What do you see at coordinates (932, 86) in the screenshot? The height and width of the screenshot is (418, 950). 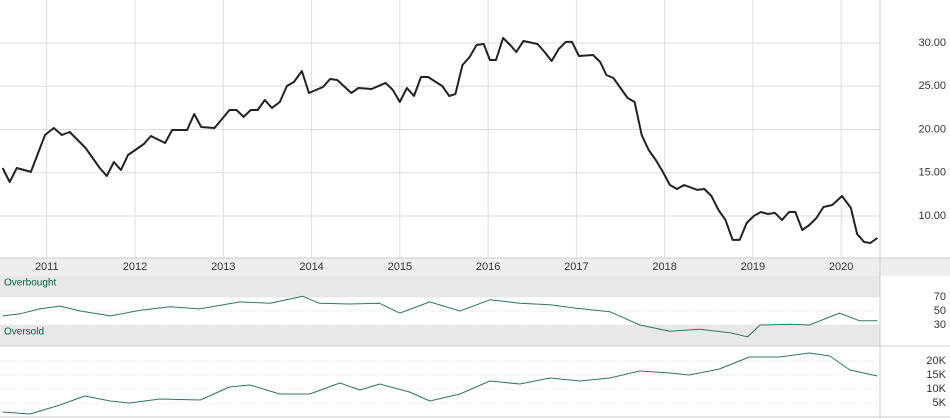 I see `y-tick-label: 25.00` at bounding box center [932, 86].